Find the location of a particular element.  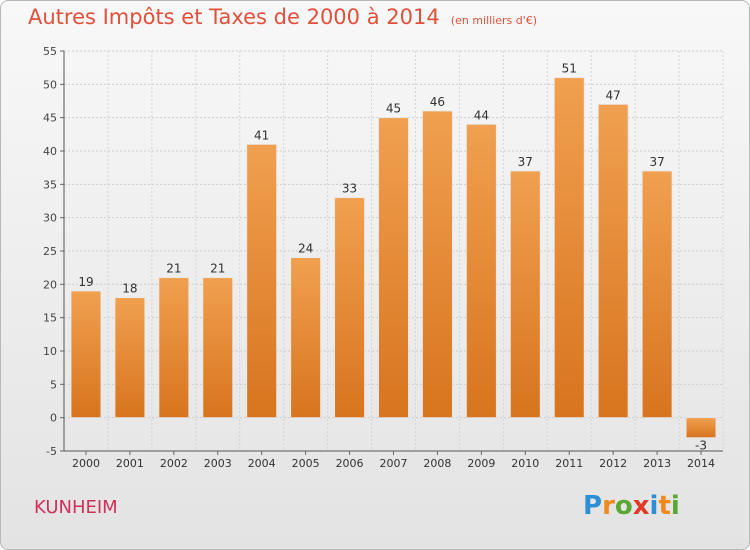

chart-title: Autres Impôts et Taxes de 2000 à 2014 is located at coordinates (234, 17).